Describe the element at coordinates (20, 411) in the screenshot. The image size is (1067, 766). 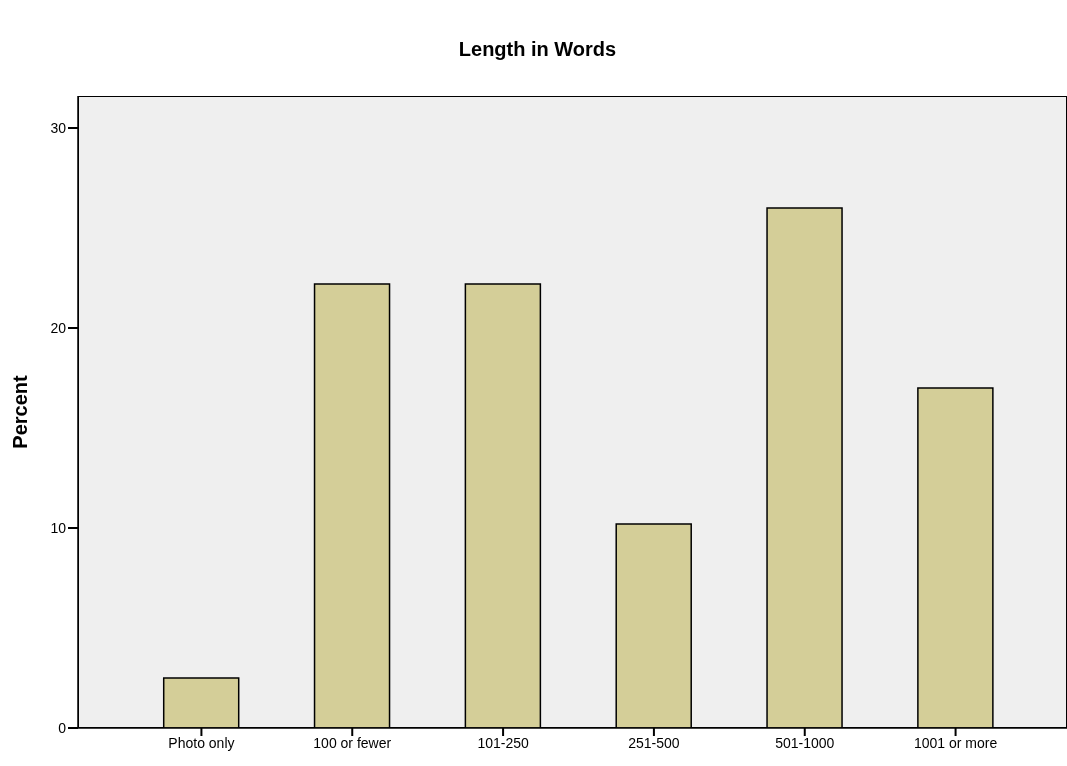
I see `y-axis-title: Percent` at that location.